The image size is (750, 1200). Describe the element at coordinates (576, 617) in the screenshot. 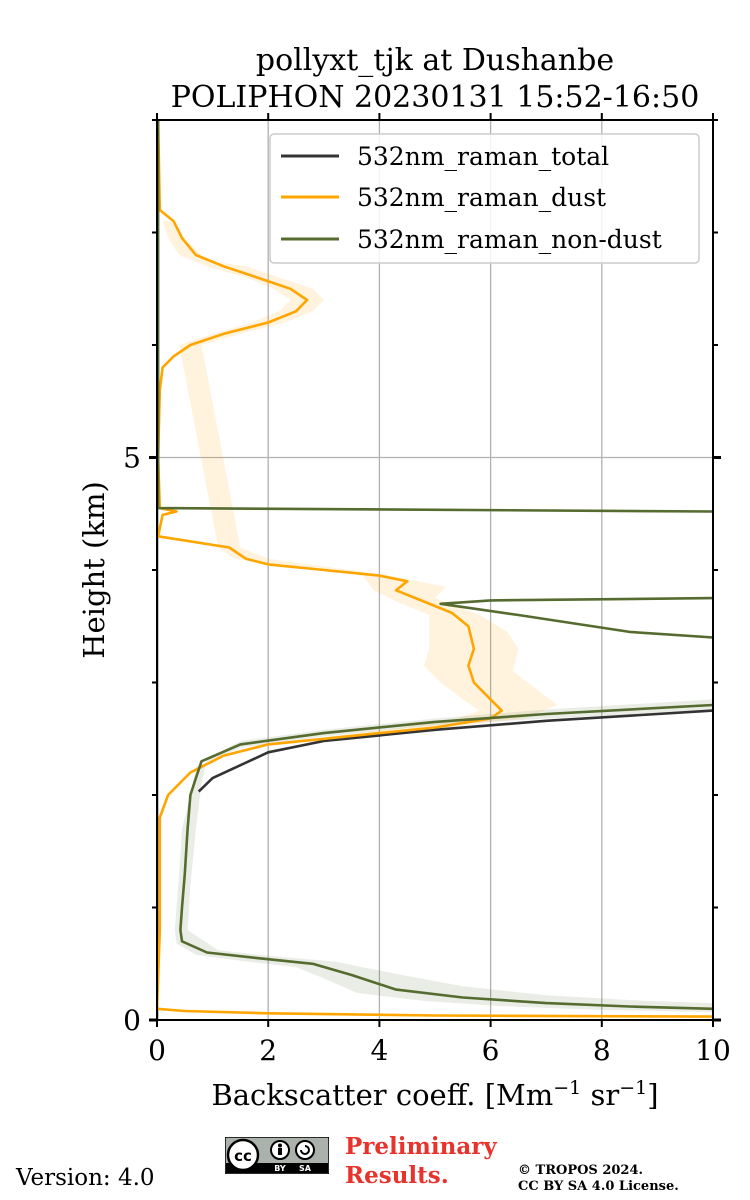

I see `series-line-532nm_raman_non-dust-seg1` at that location.